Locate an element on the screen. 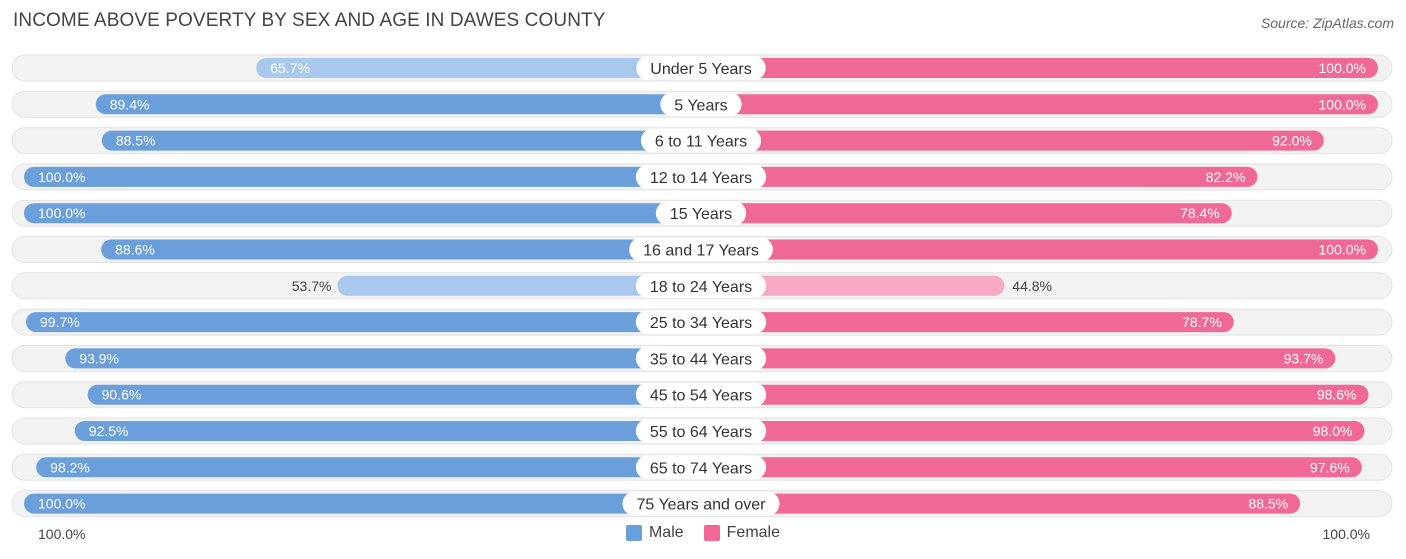 This screenshot has height=559, width=1406. legend-item-female: Female is located at coordinates (742, 533).